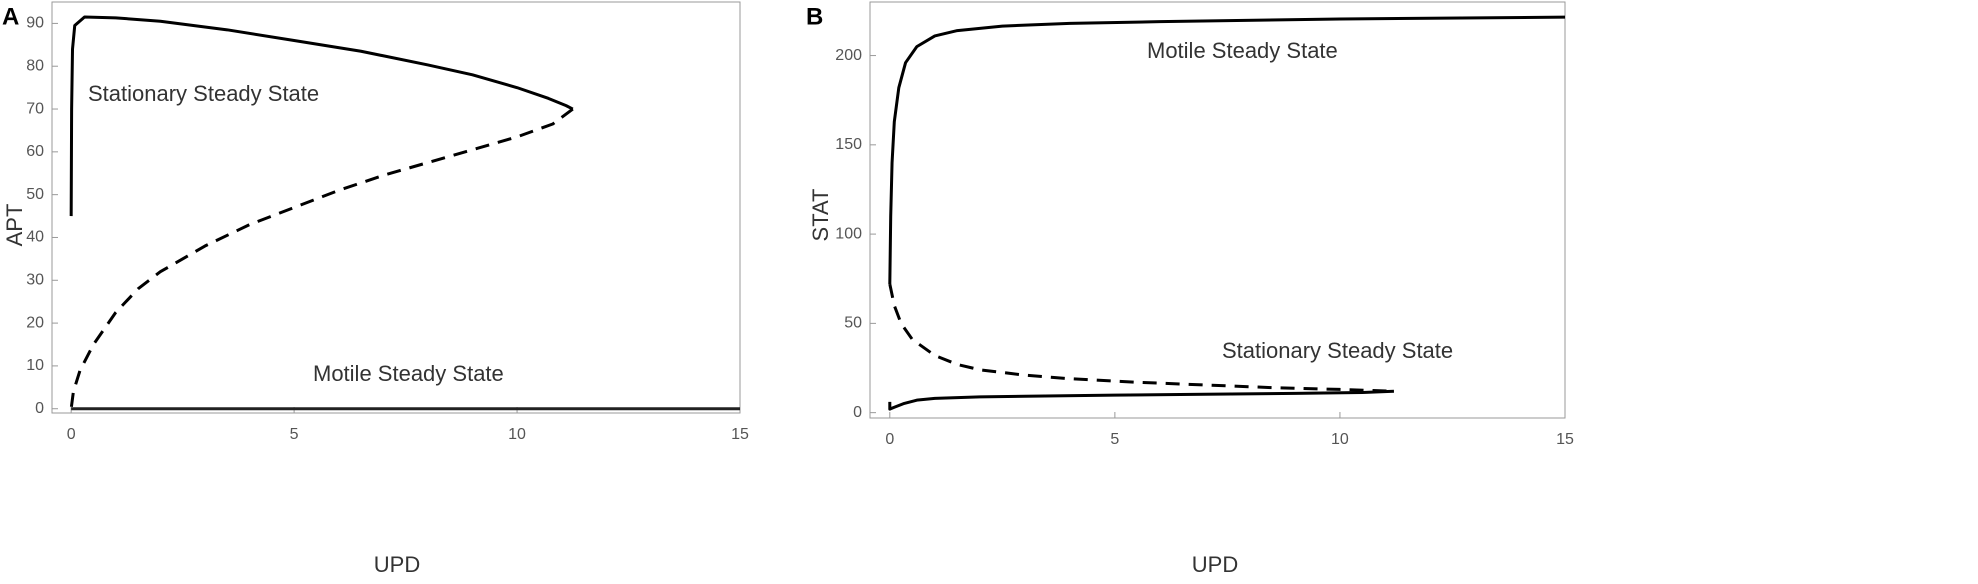  What do you see at coordinates (35, 151) in the screenshot?
I see `y-tick-label: 60` at bounding box center [35, 151].